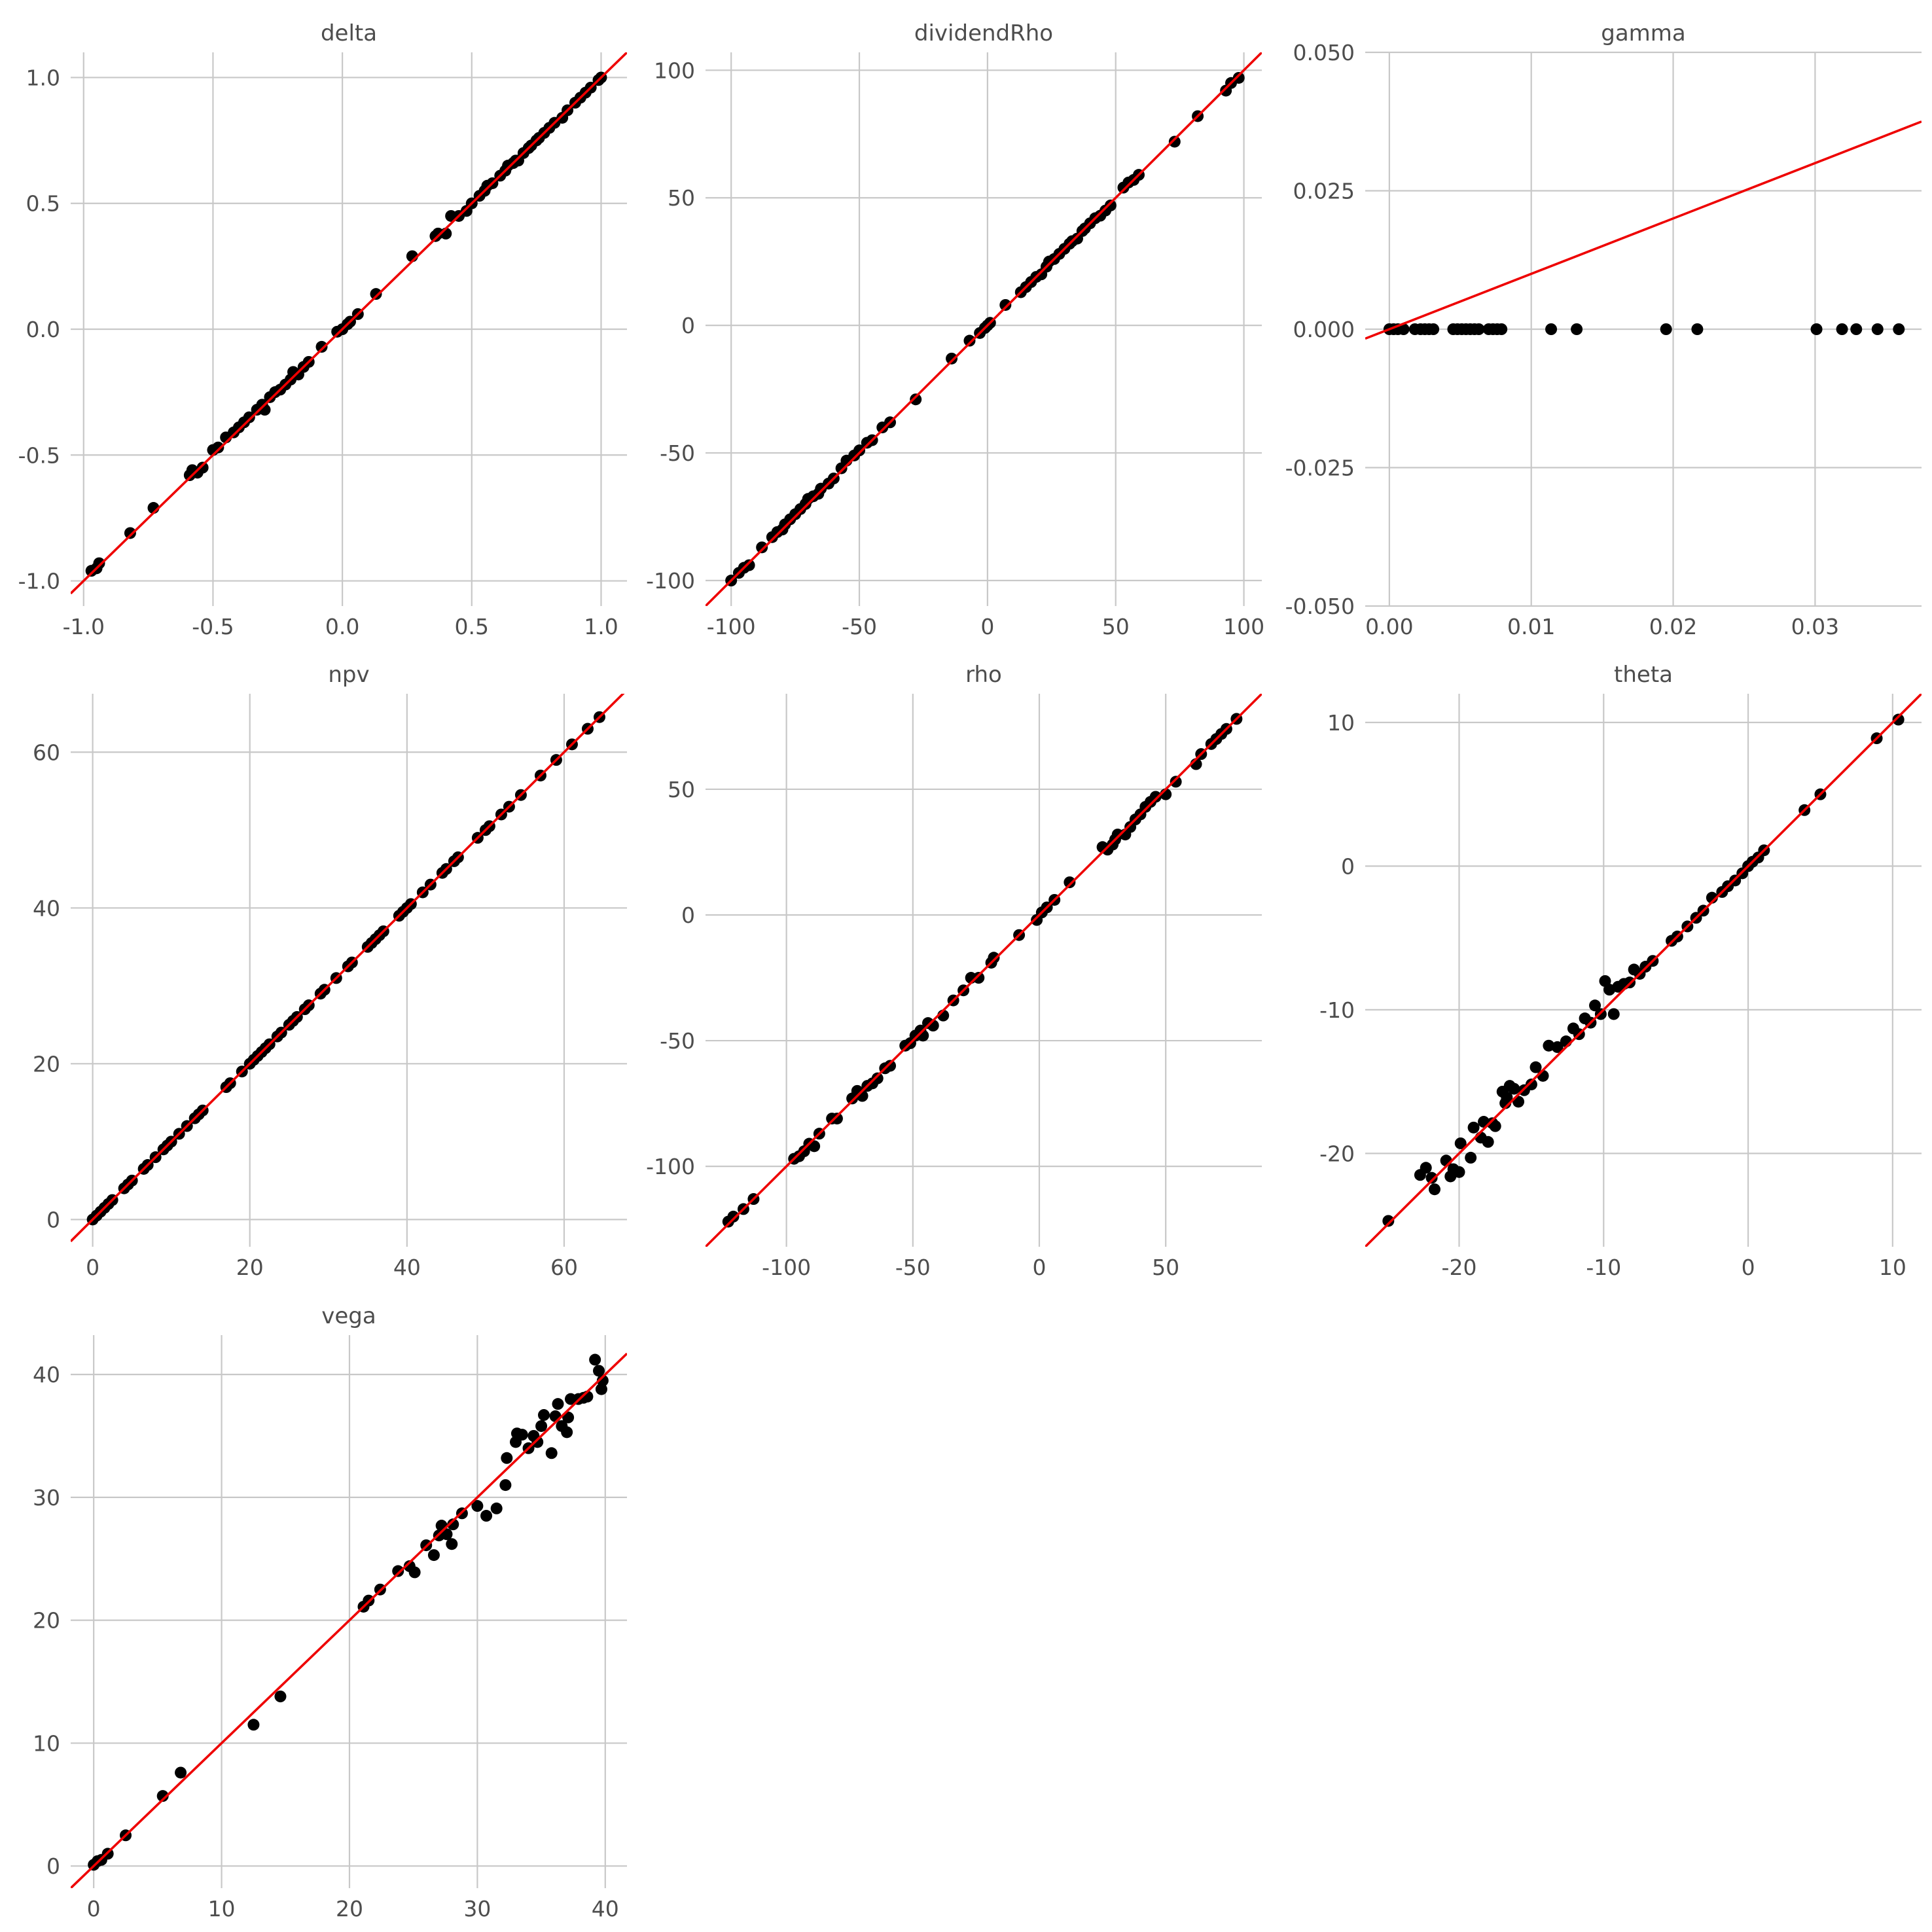 The width and height of the screenshot is (1932, 1932). What do you see at coordinates (1320, 468) in the screenshot?
I see `y-tick-label: -0.025` at bounding box center [1320, 468].